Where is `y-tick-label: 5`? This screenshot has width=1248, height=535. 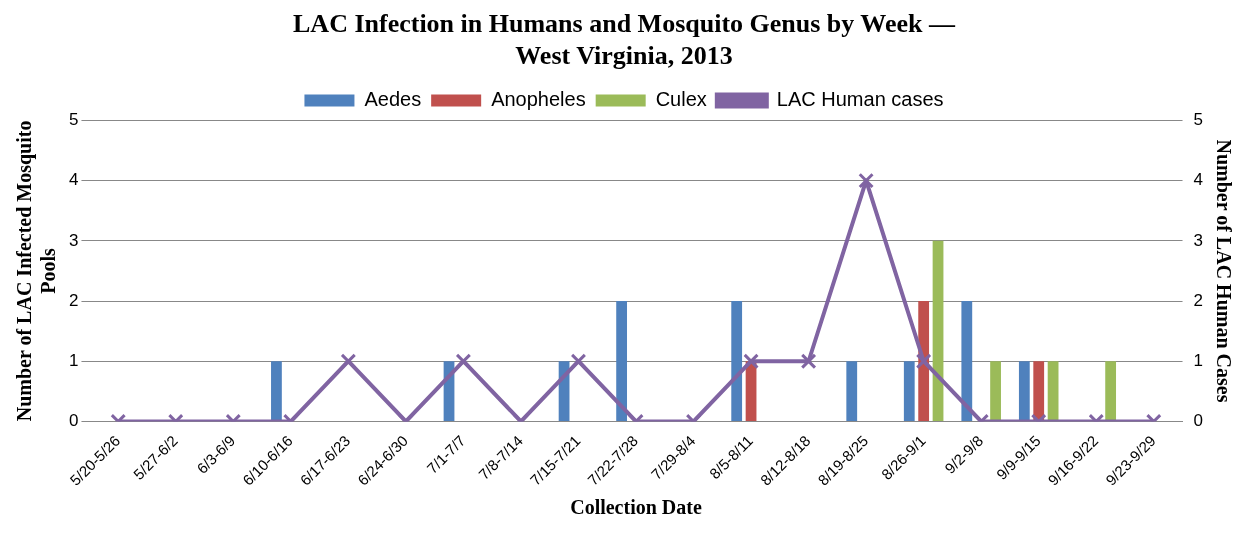 y-tick-label: 5 is located at coordinates (73, 120).